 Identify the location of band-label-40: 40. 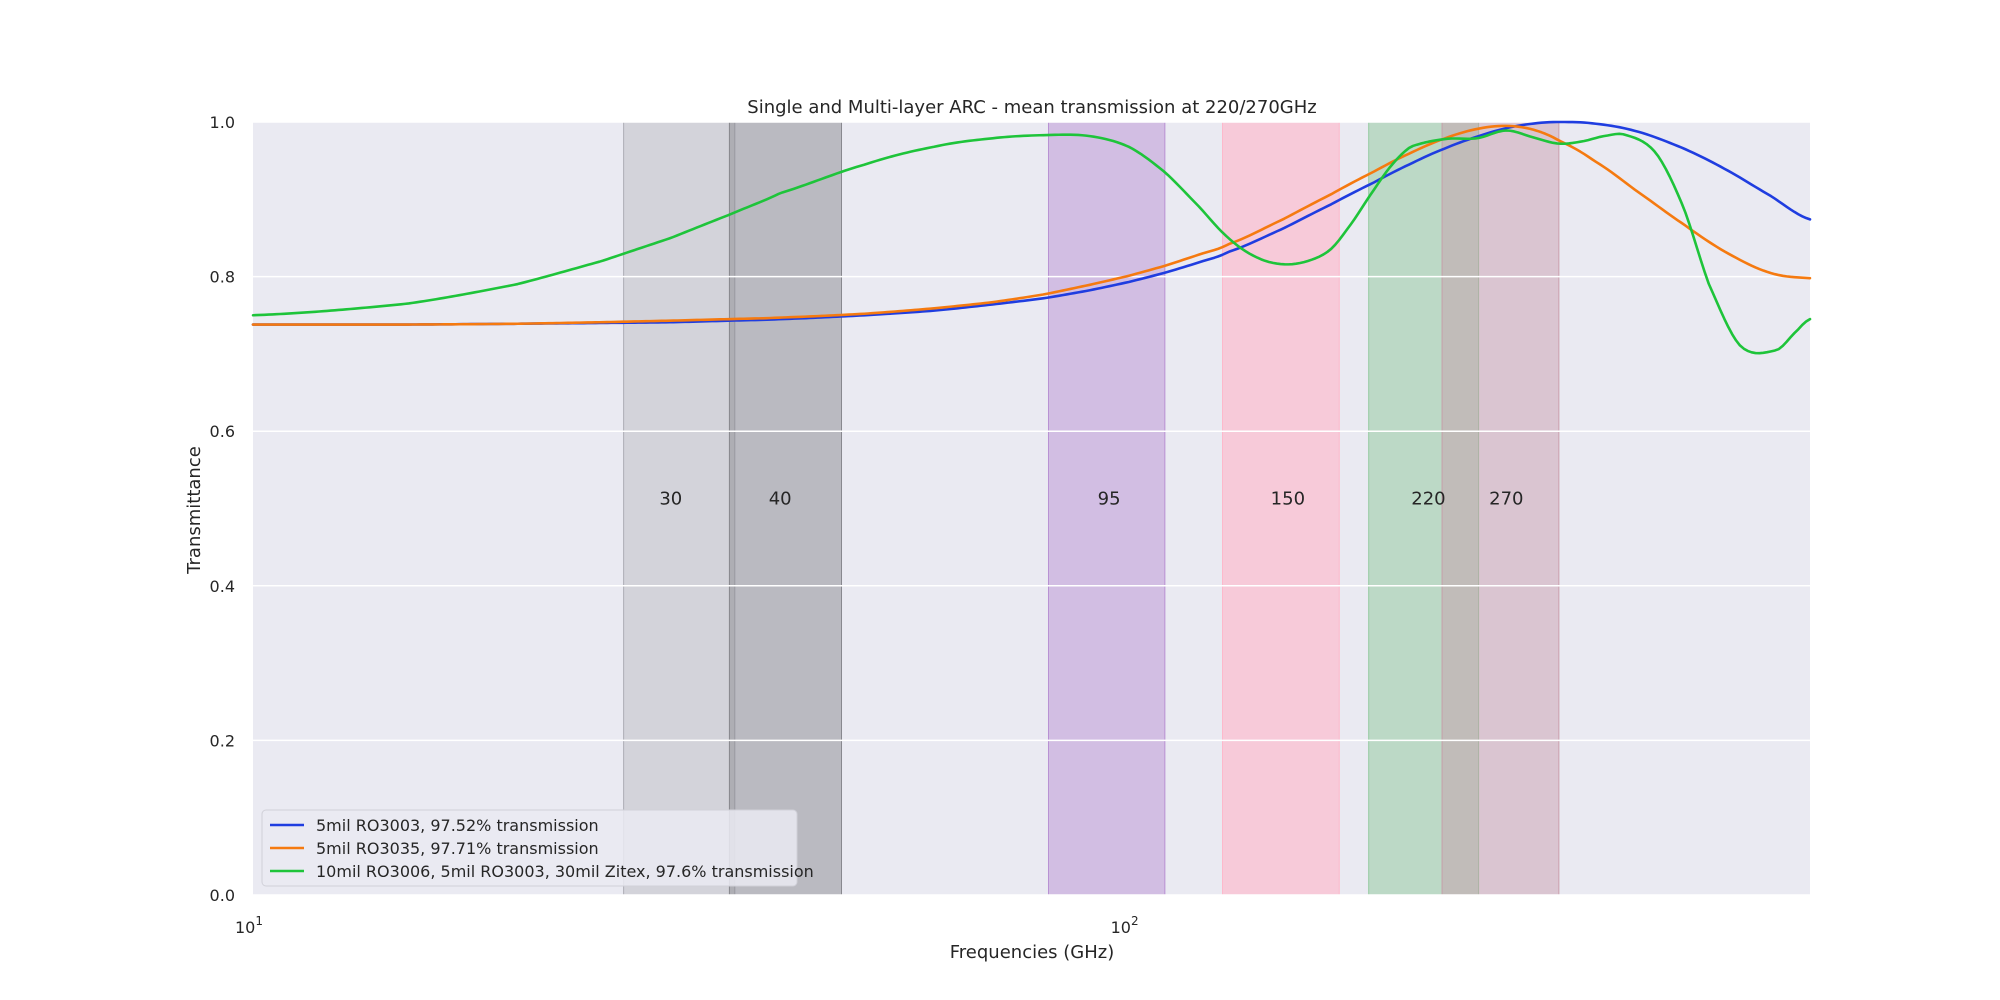
(780, 499).